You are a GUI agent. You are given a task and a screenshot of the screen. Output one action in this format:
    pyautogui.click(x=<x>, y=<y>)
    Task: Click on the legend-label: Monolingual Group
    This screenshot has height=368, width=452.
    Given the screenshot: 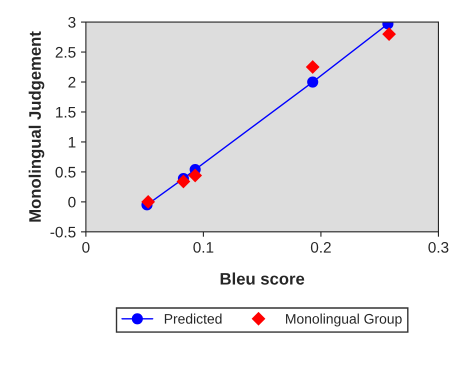 What is the action you would take?
    pyautogui.click(x=344, y=320)
    